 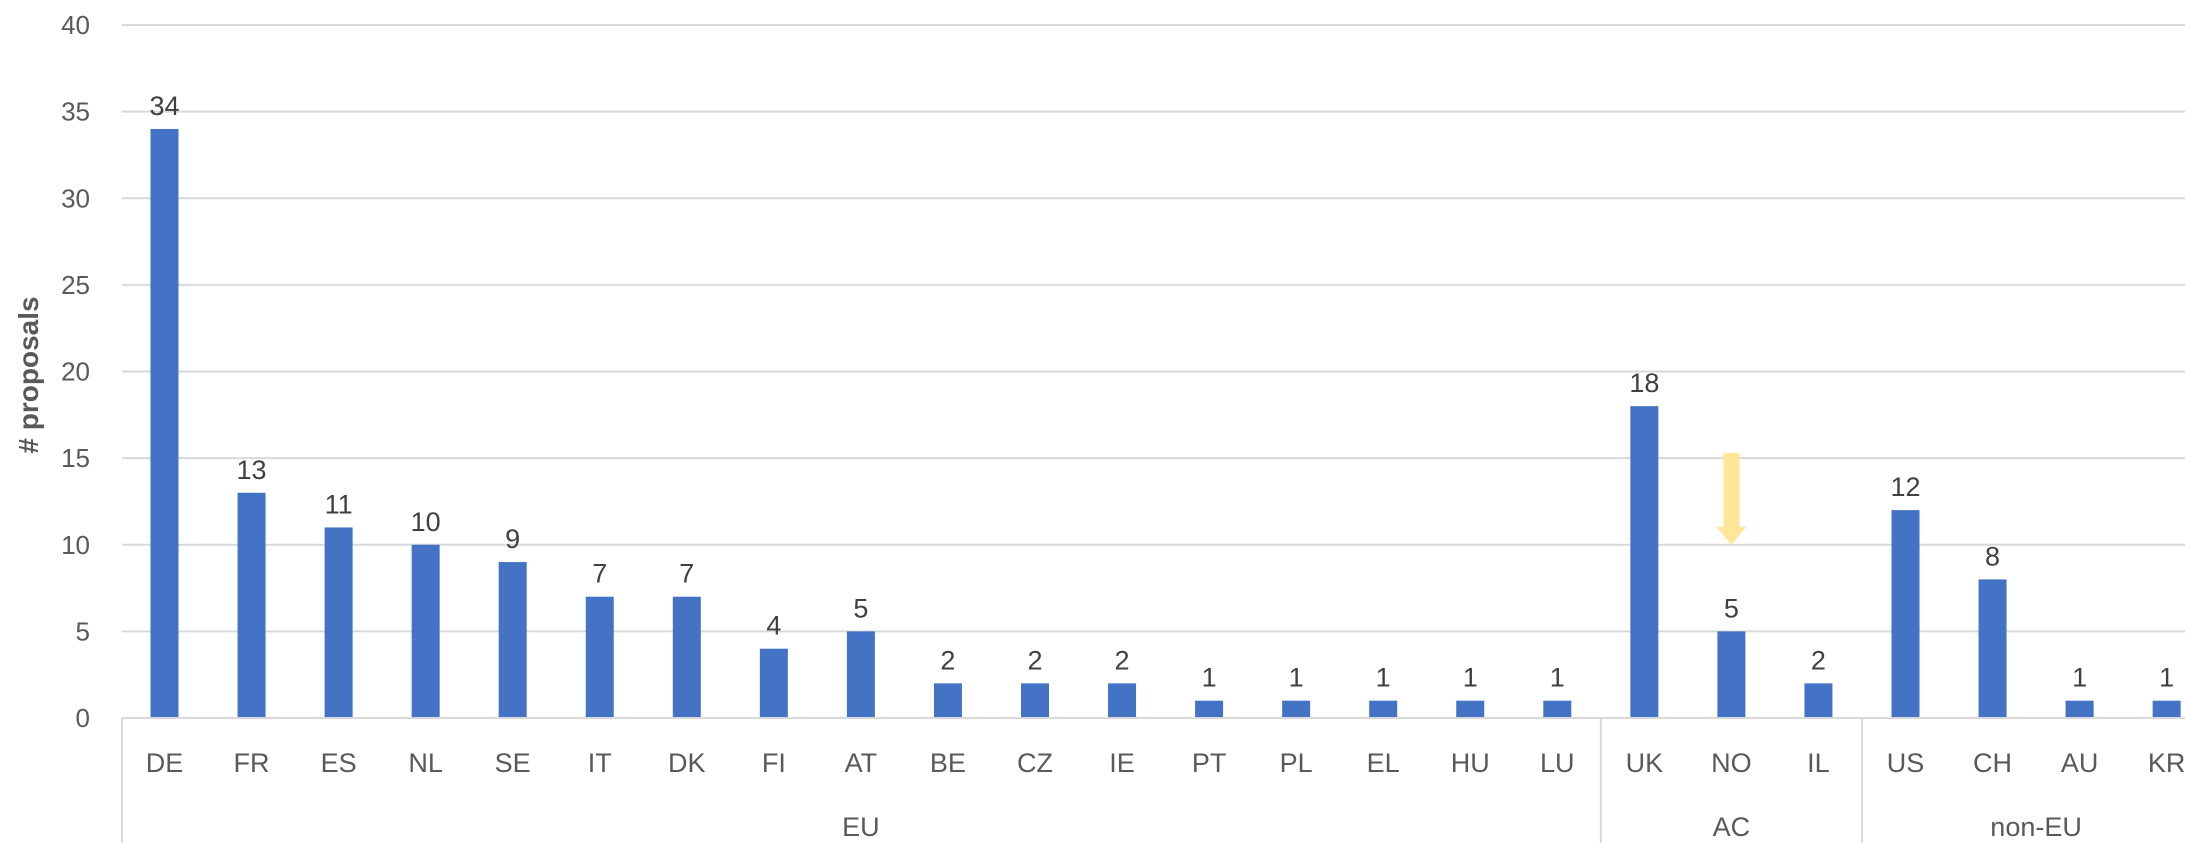 I want to click on data-label-lu: 1, so click(x=1557, y=678).